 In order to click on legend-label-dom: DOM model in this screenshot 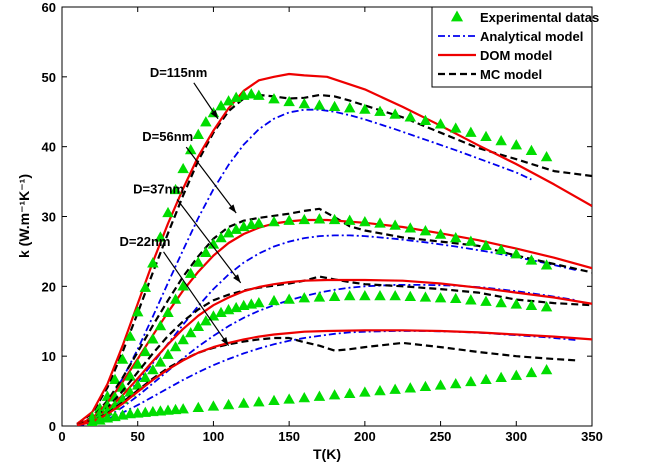, I will do `click(516, 55)`.